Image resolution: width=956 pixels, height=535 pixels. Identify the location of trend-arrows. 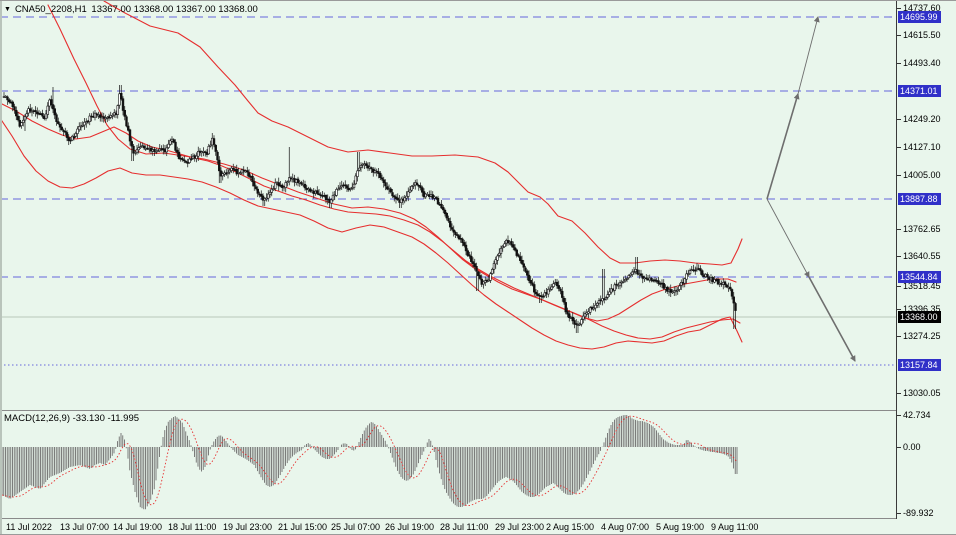
(811, 189).